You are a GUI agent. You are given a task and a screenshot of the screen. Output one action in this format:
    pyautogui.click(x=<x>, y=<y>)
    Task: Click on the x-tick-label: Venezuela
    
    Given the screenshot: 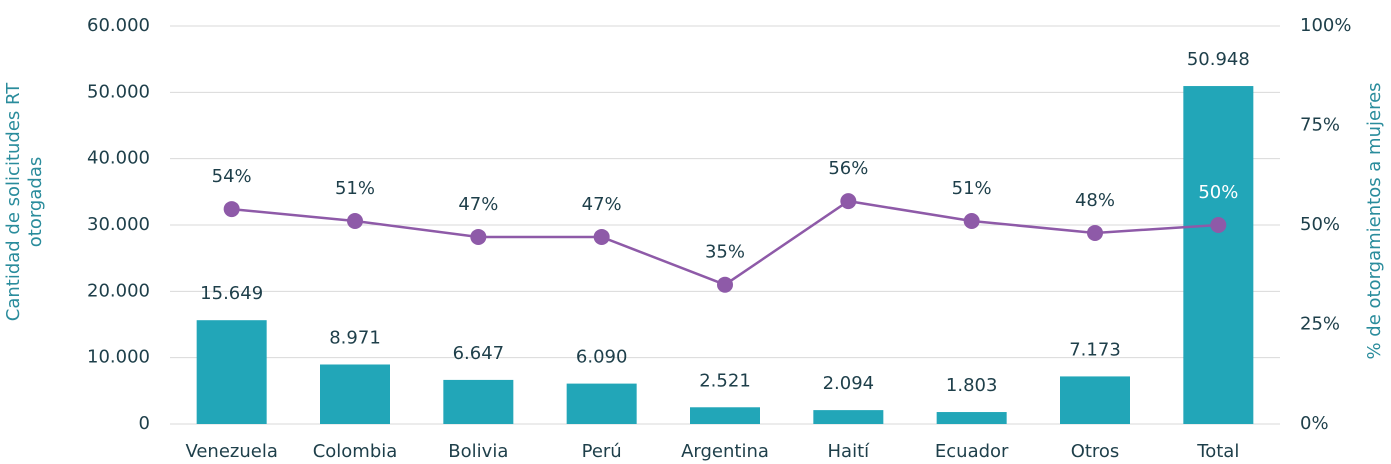 What is the action you would take?
    pyautogui.click(x=231, y=451)
    